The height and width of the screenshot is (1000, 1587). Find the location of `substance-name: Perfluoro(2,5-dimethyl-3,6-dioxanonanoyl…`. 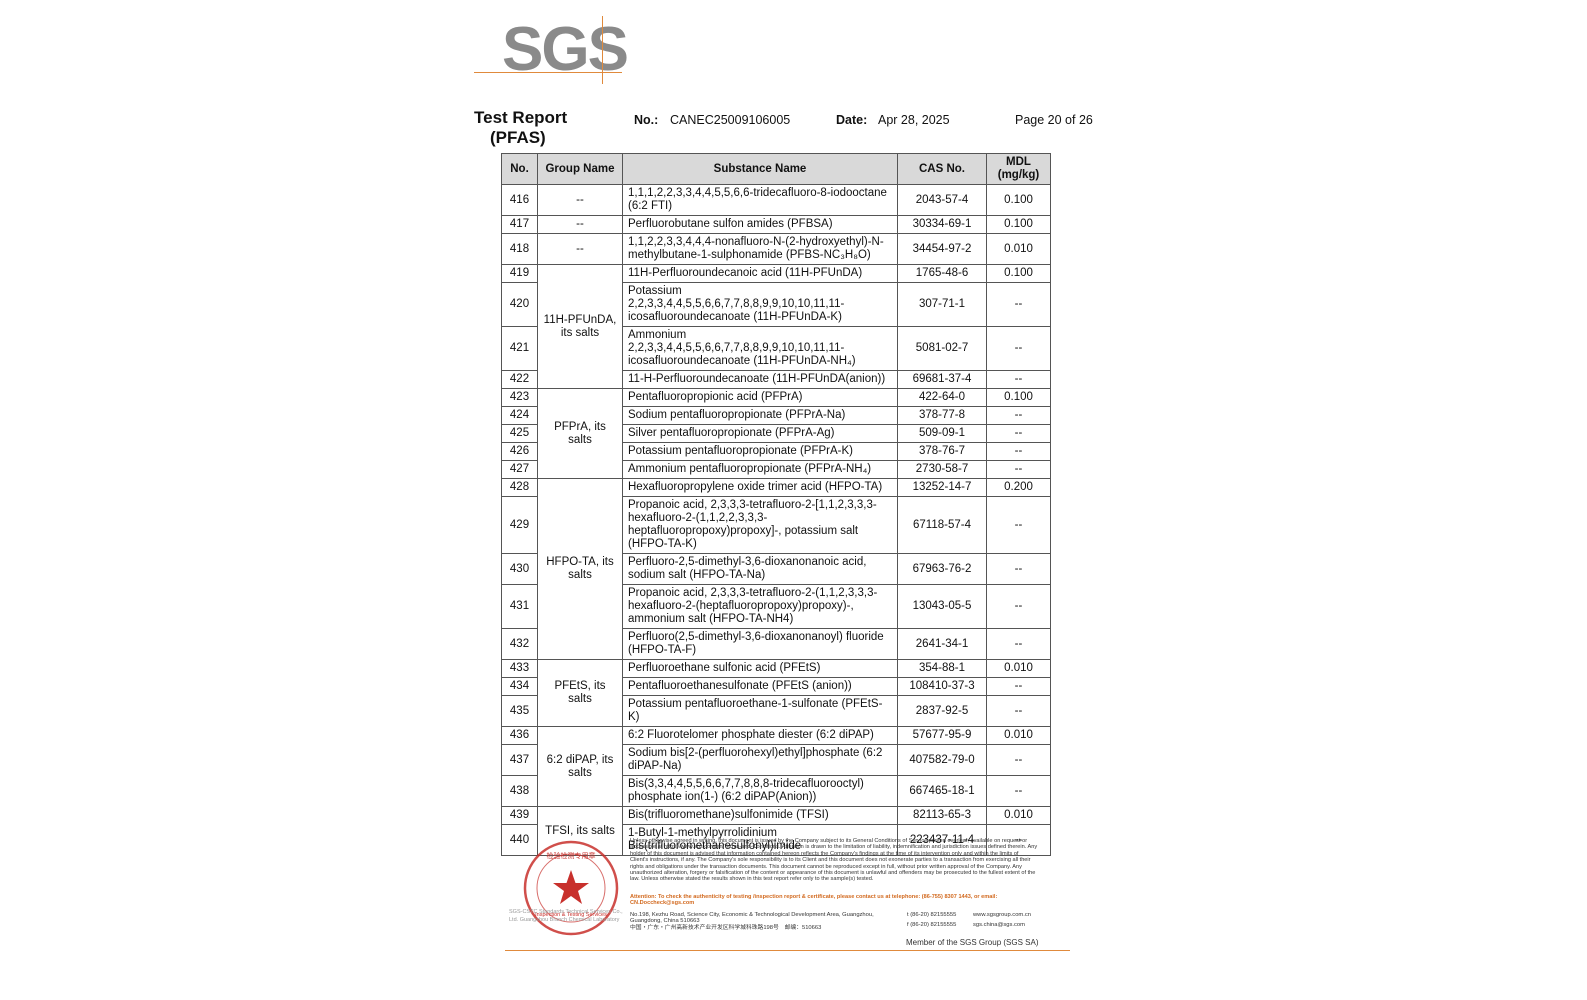

substance-name: Perfluoro(2,5-dimethyl-3,6-dioxanonanoyl… is located at coordinates (760, 644).